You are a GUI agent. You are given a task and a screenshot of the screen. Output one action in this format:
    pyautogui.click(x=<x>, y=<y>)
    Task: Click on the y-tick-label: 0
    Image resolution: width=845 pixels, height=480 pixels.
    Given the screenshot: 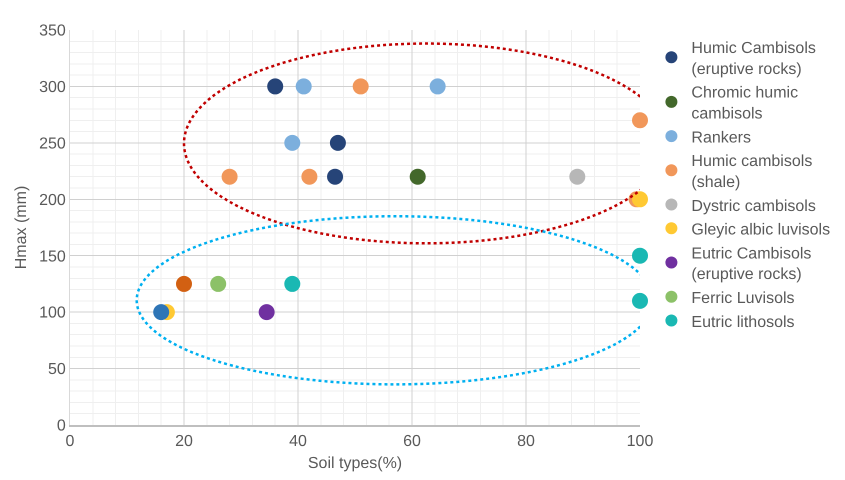 What is the action you would take?
    pyautogui.click(x=61, y=426)
    